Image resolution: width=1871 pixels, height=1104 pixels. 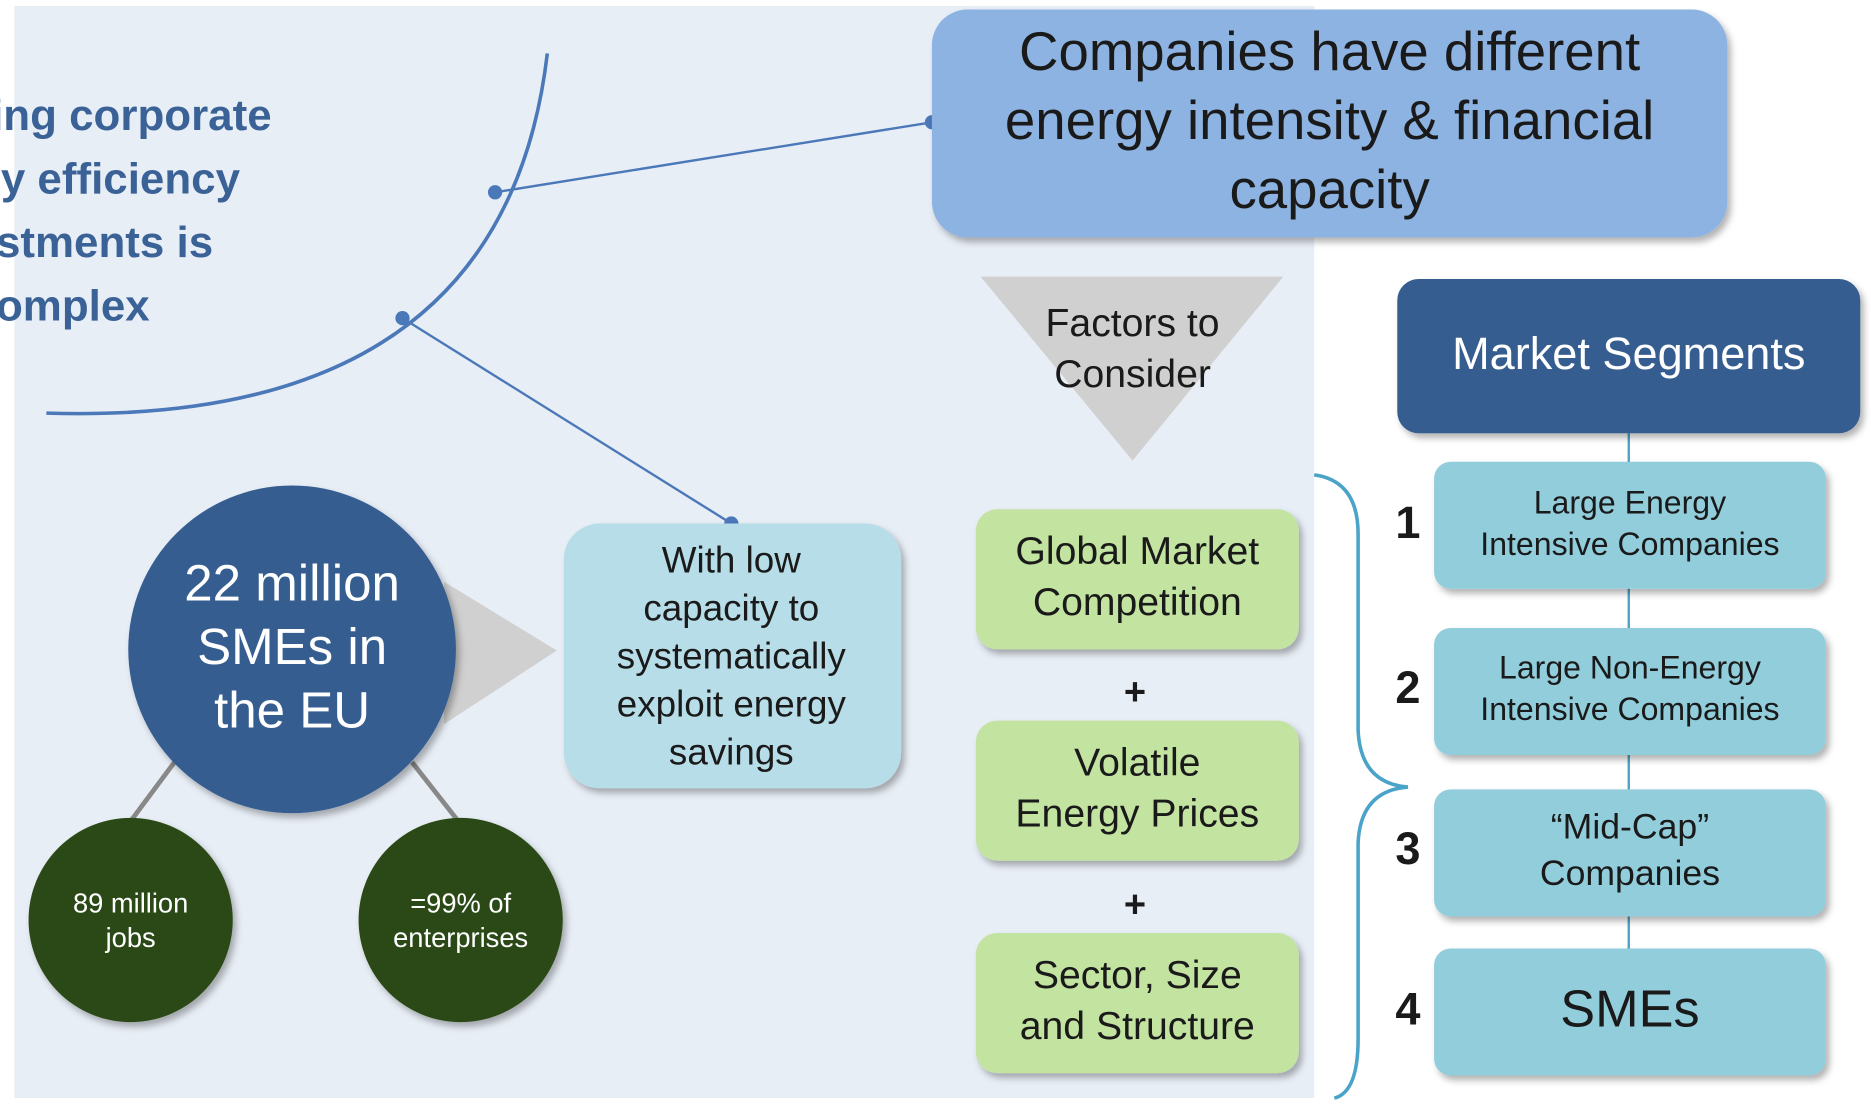 I want to click on segment-label: Companies, so click(x=1630, y=873).